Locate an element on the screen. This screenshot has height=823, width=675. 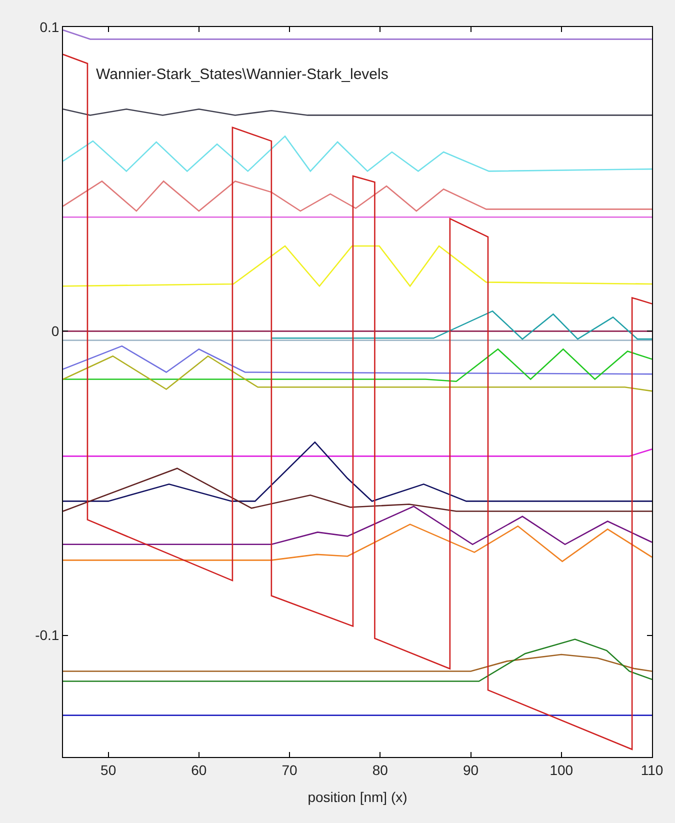
y-tick-label: -0.1 is located at coordinates (47, 635).